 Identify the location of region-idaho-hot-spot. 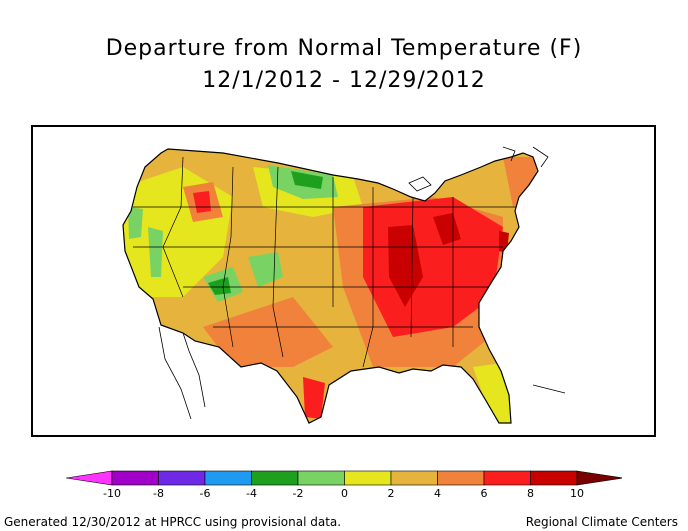
(202, 202).